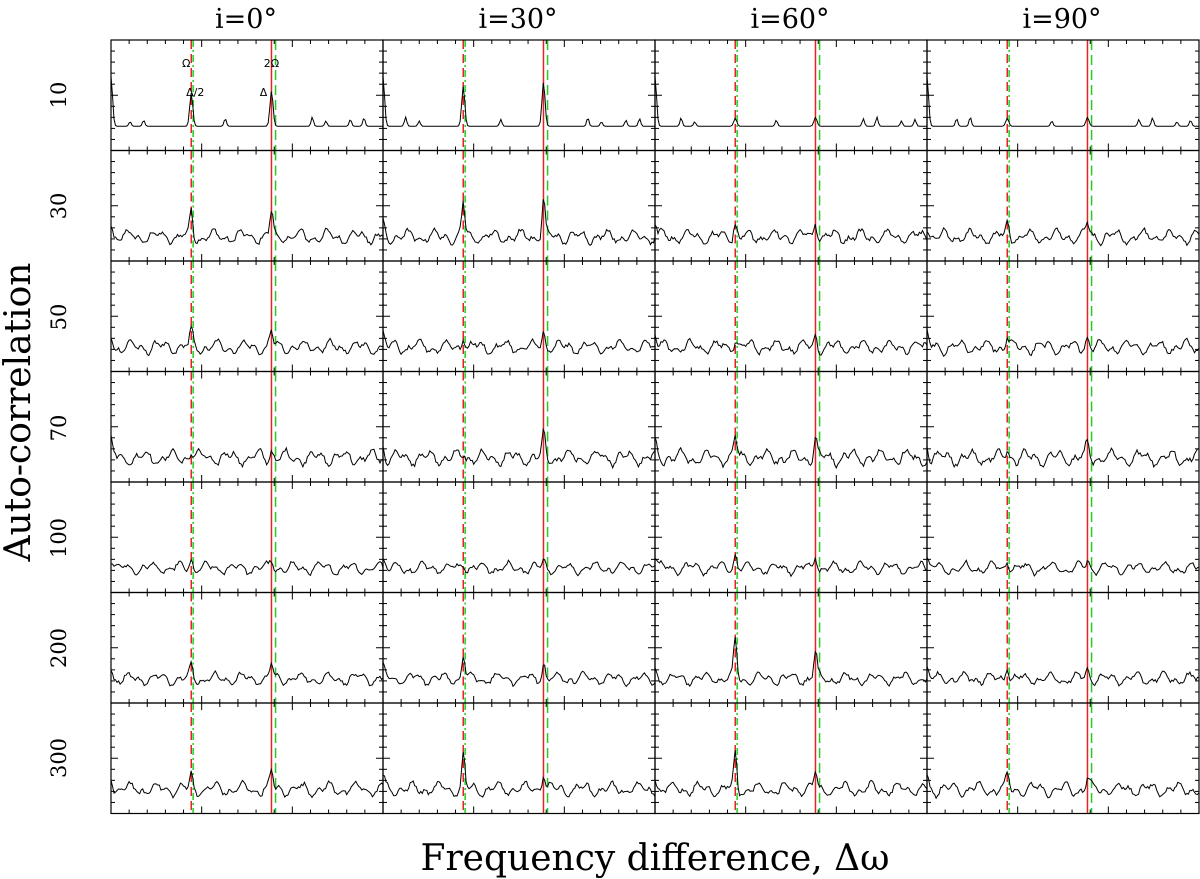 Image resolution: width=1200 pixels, height=879 pixels. Describe the element at coordinates (59, 95) in the screenshot. I see `row-label-10: 10` at that location.